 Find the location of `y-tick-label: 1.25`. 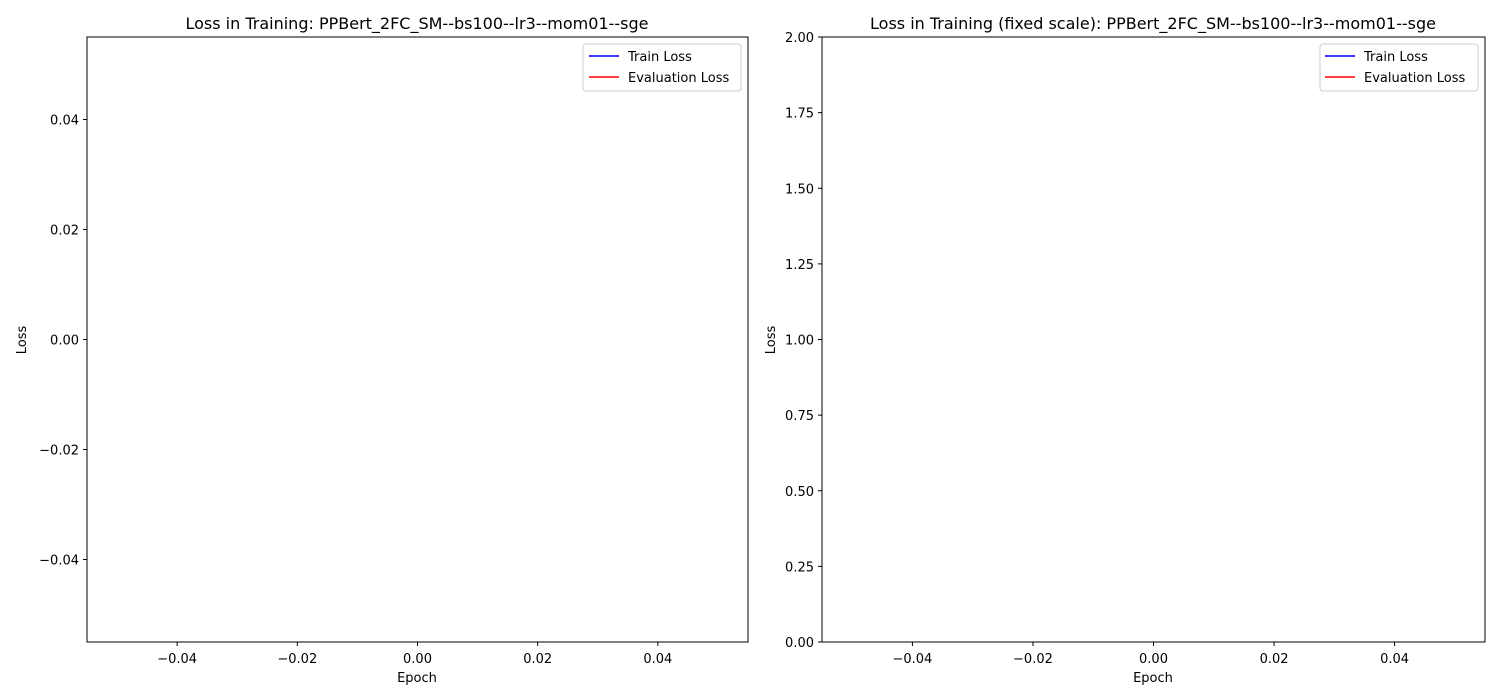

y-tick-label: 1.25 is located at coordinates (799, 265).